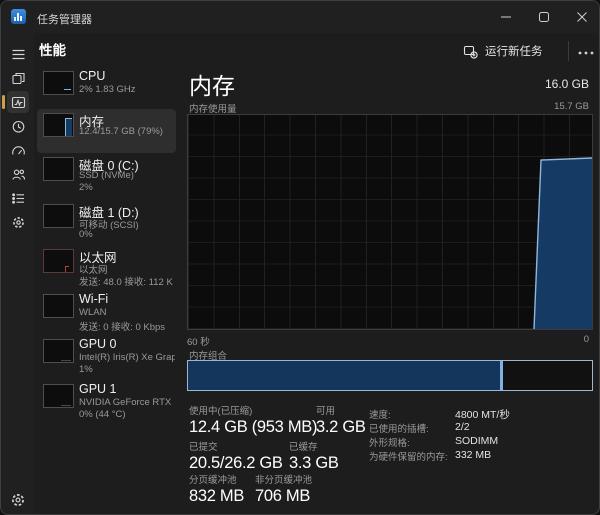 This screenshot has height=515, width=600. I want to click on performance-icon, so click(18, 102).